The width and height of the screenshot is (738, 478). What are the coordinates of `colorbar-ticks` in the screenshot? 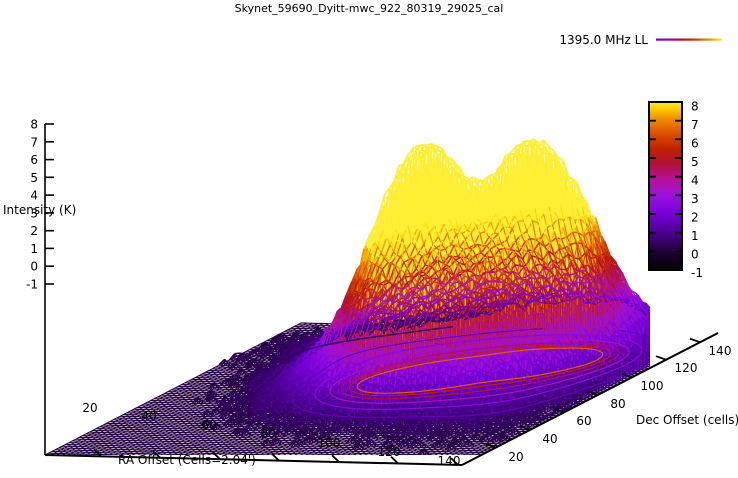 It's located at (665, 186).